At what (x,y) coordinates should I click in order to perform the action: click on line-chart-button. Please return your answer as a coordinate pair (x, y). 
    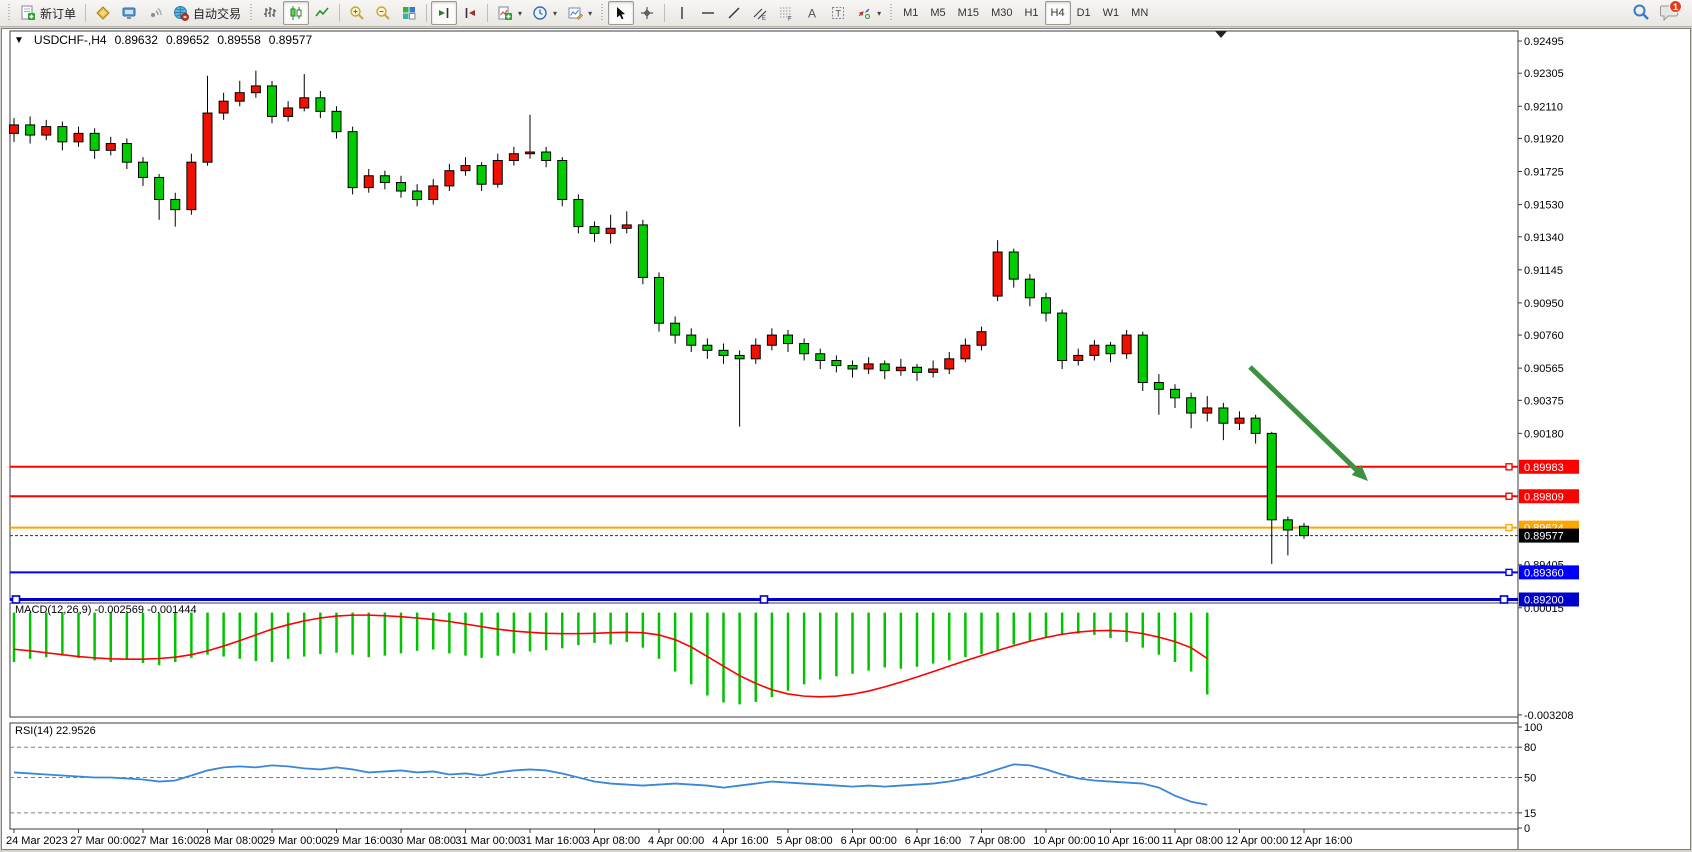
    Looking at the image, I should click on (322, 13).